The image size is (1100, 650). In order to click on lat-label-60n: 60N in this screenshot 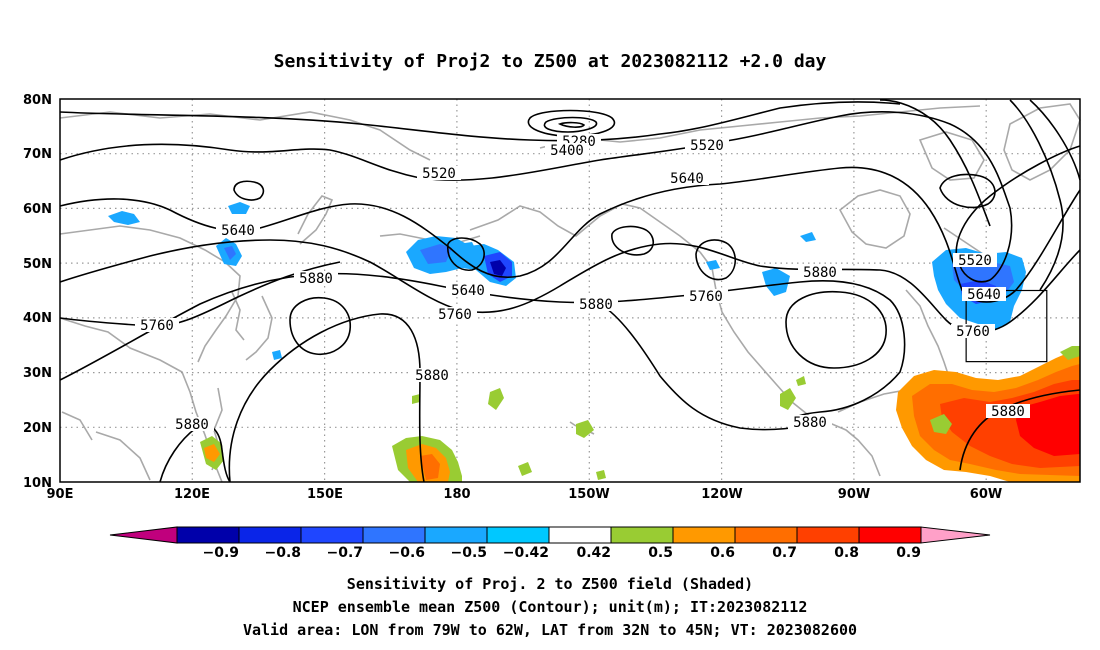, I will do `click(37, 209)`.